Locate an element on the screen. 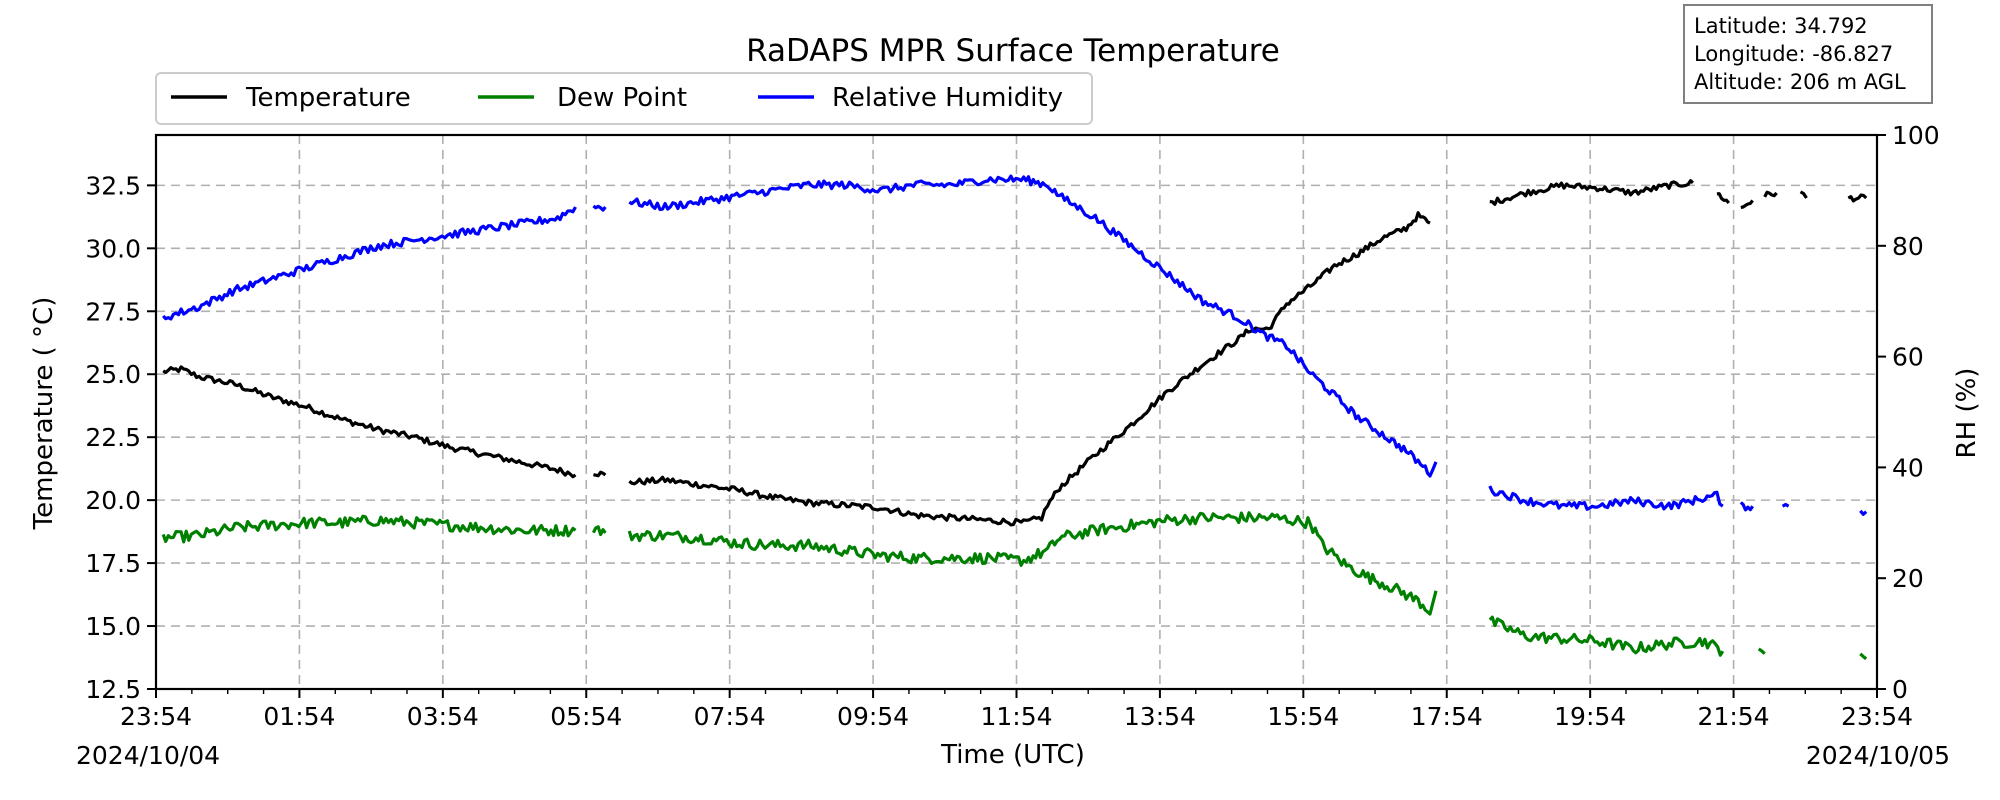 The width and height of the screenshot is (2000, 800). x-tick-label: 13:54 is located at coordinates (1160, 716).